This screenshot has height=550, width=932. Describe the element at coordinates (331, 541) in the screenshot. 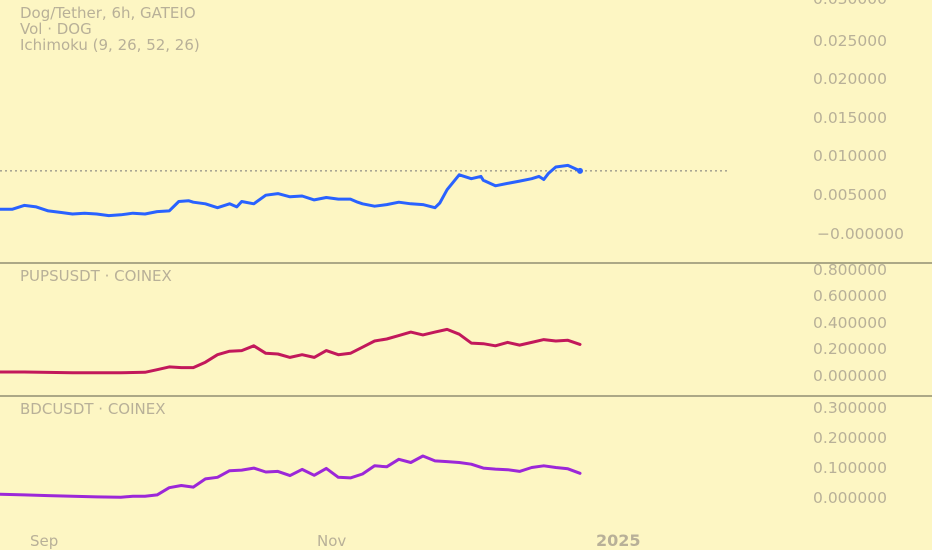

I see `time-axis-label: Nov` at that location.